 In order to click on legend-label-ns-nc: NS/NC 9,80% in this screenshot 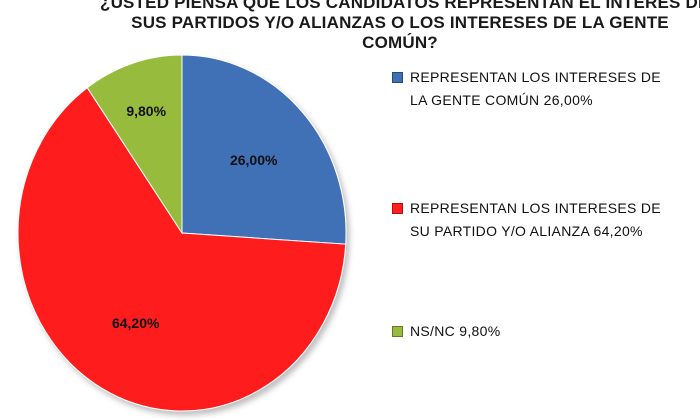, I will do `click(455, 331)`.